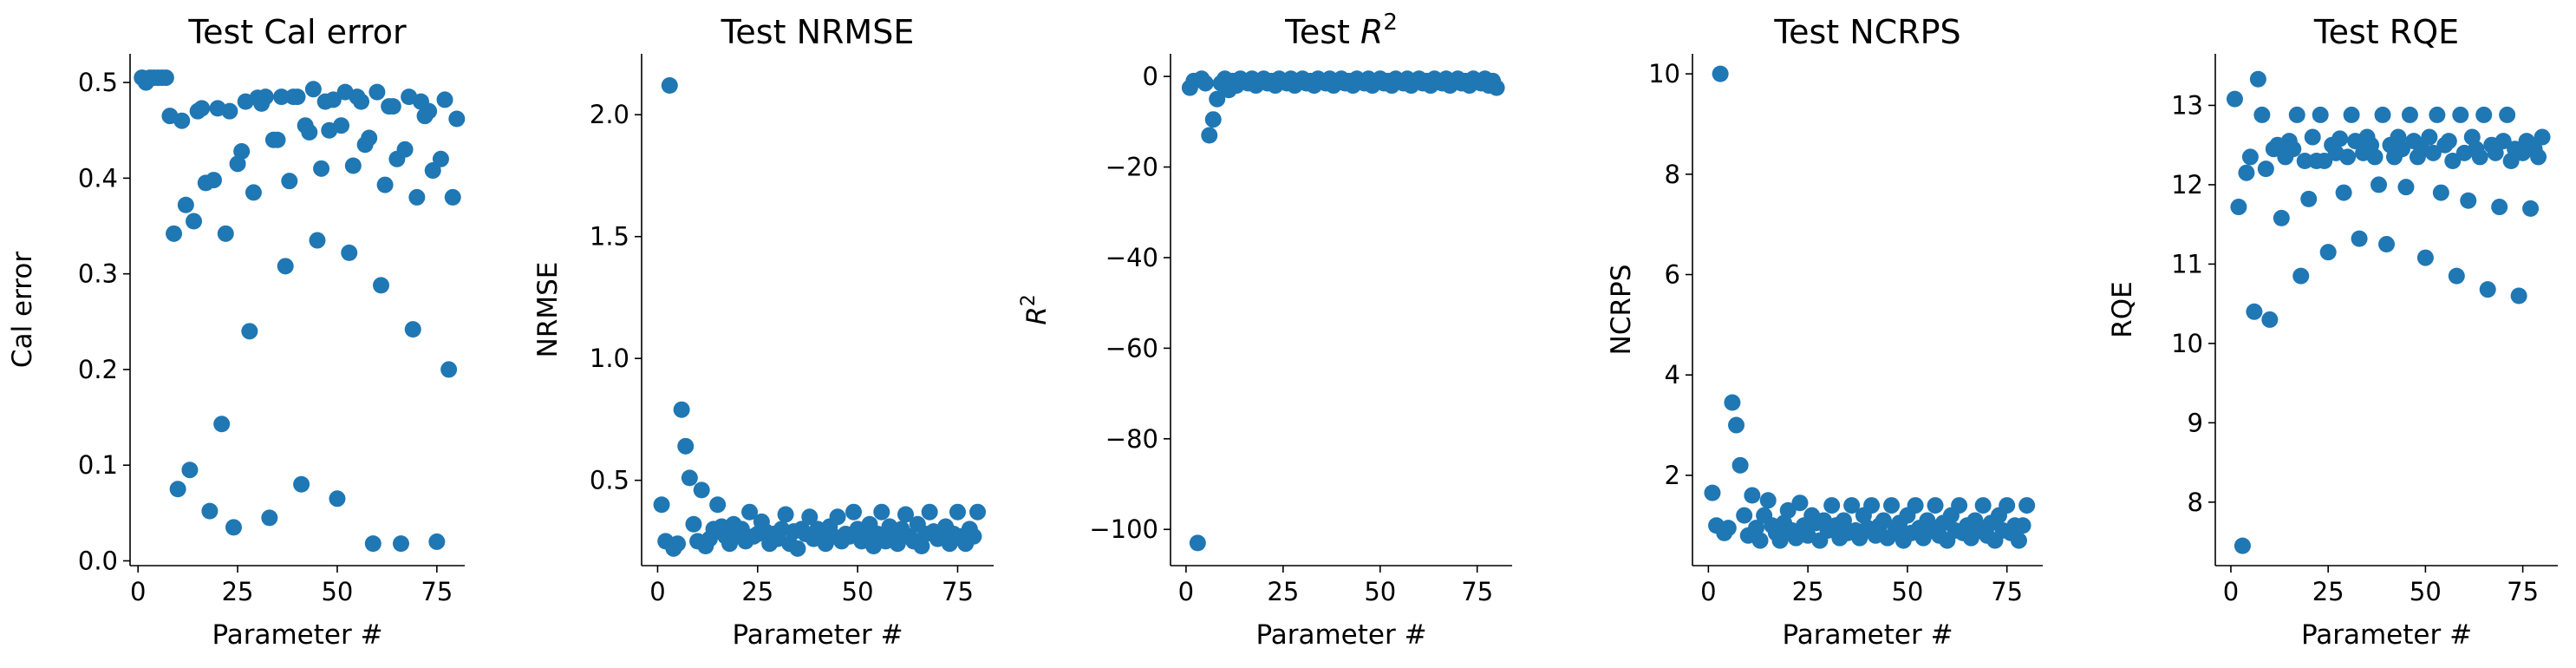 The height and width of the screenshot is (668, 2576). I want to click on y-tick-label: −80, so click(1132, 439).